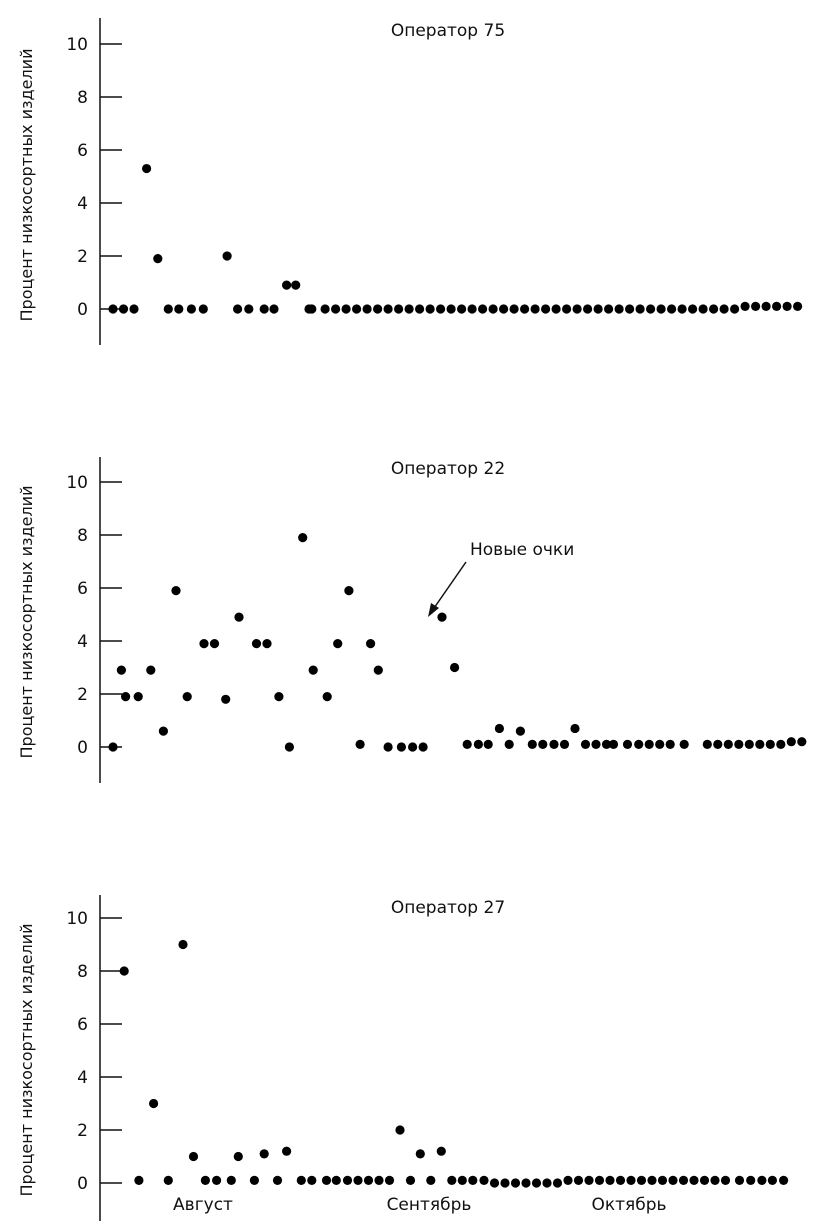 This screenshot has height=1227, width=825. I want to click on y-tick-label: 2, so click(82, 257).